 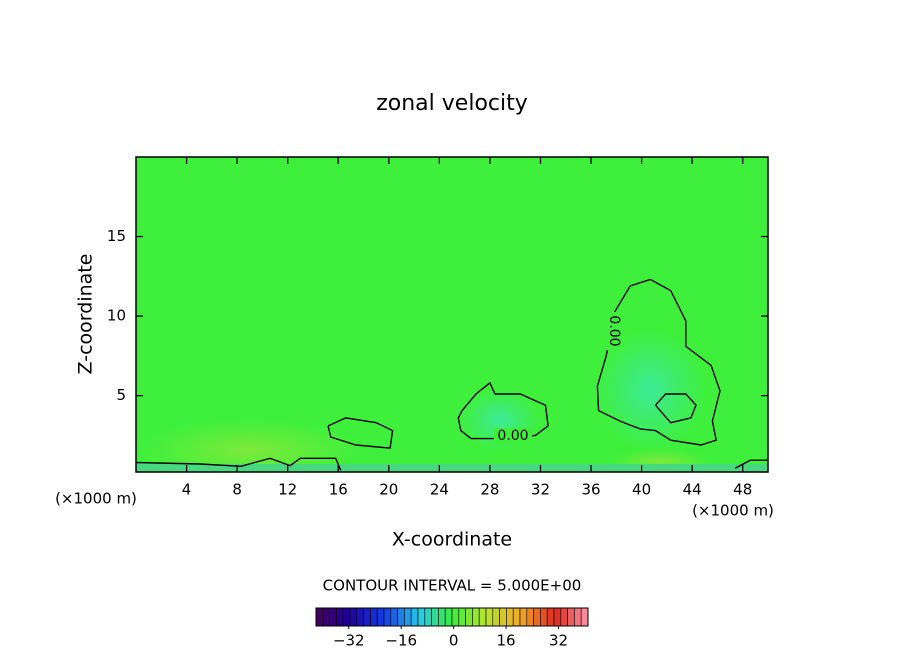 What do you see at coordinates (439, 490) in the screenshot?
I see `x-tick-label: 24` at bounding box center [439, 490].